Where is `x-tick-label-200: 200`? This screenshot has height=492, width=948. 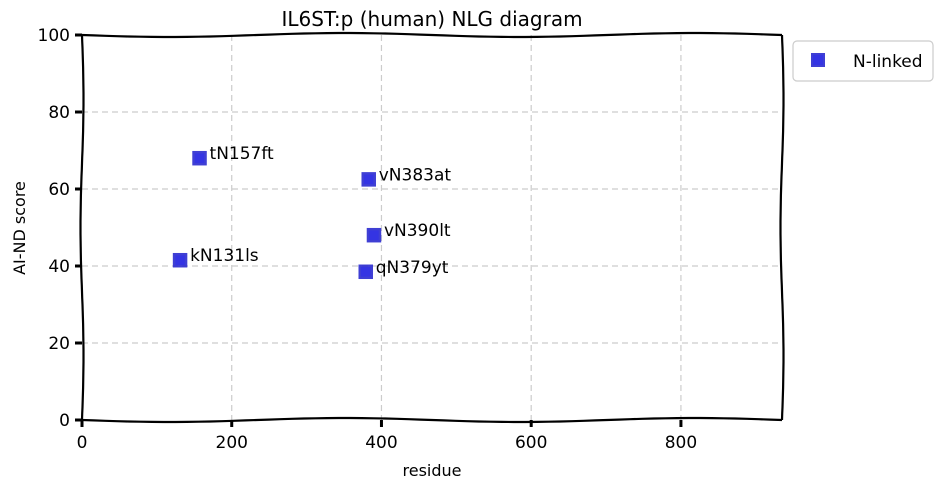
x-tick-label-200: 200 is located at coordinates (232, 443).